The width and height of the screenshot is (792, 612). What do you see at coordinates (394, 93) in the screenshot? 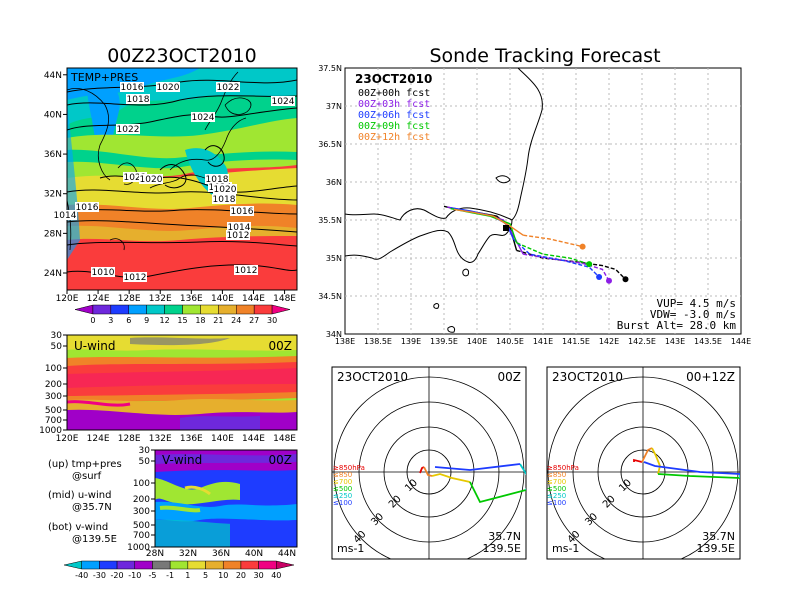
I see `track-legend-item: 00Z+00h fcst` at bounding box center [394, 93].